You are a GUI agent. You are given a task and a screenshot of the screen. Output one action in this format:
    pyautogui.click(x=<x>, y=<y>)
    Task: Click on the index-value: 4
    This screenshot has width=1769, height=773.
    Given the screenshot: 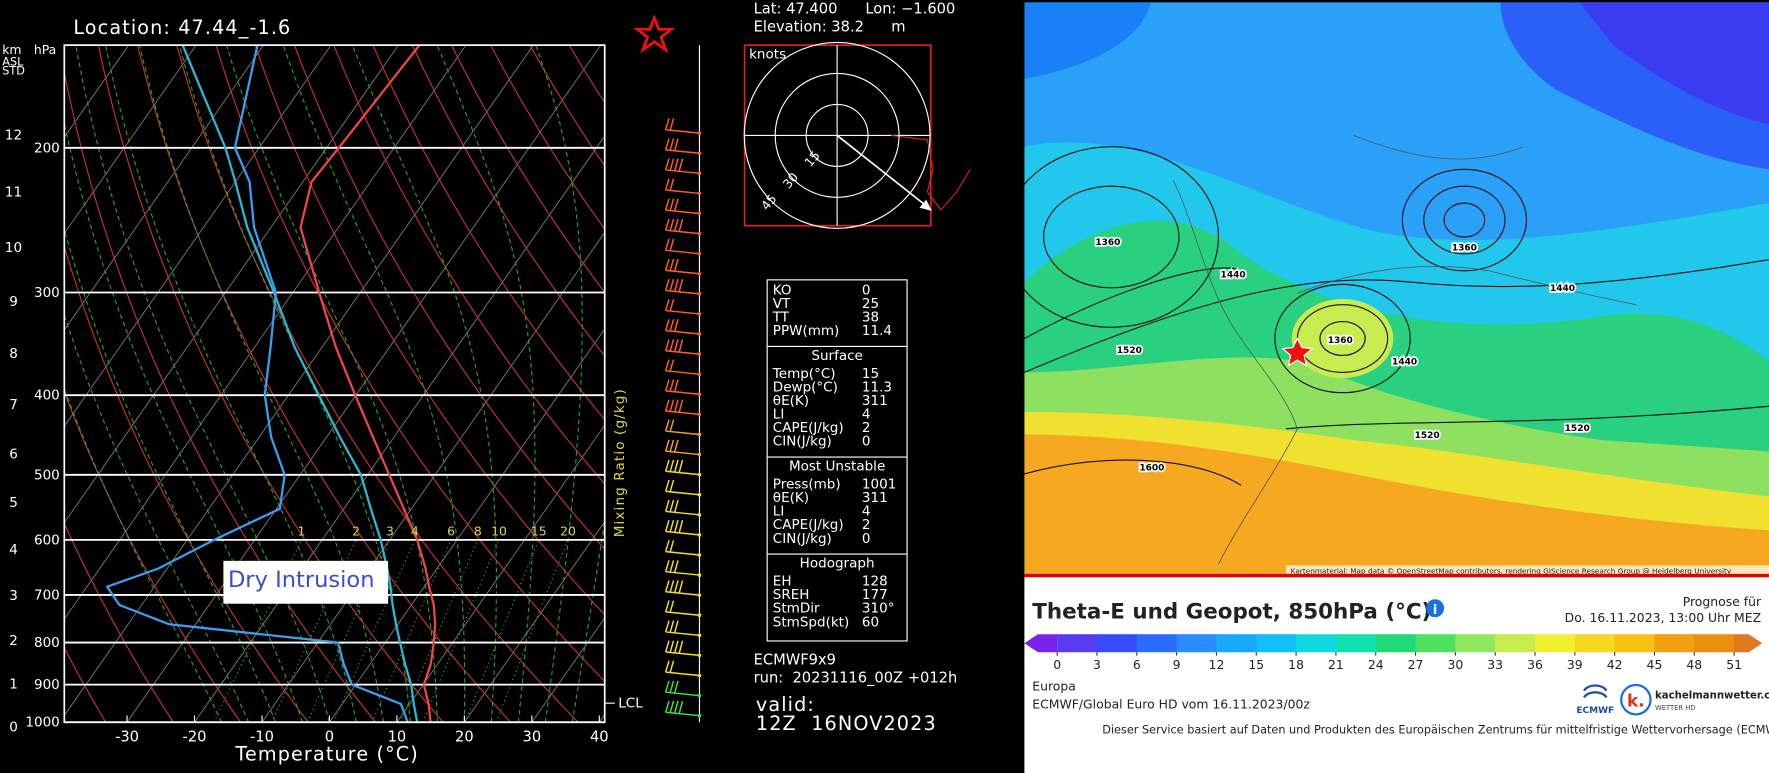 What is the action you would take?
    pyautogui.click(x=866, y=512)
    